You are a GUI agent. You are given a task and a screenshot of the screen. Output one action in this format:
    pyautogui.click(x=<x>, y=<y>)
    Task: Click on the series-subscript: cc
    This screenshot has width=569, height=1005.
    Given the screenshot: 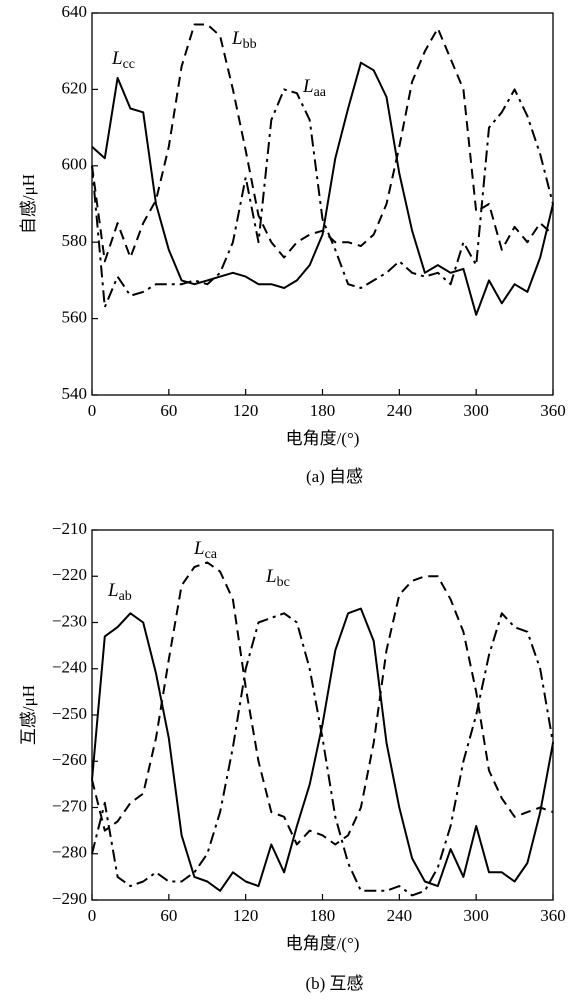 What is the action you would take?
    pyautogui.click(x=129, y=64)
    